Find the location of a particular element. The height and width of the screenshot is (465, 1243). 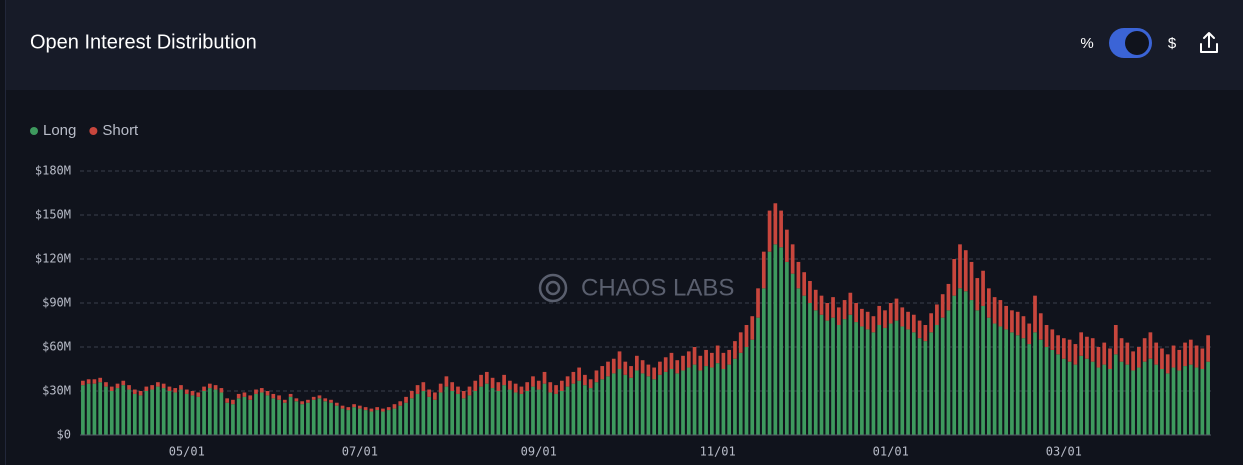

export-arrow is located at coordinates (1209, 40).